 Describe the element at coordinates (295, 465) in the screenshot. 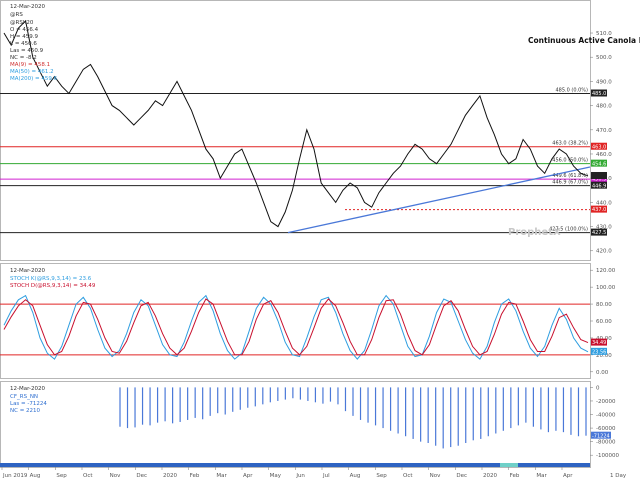

I see `timeline-scroll-bar` at that location.